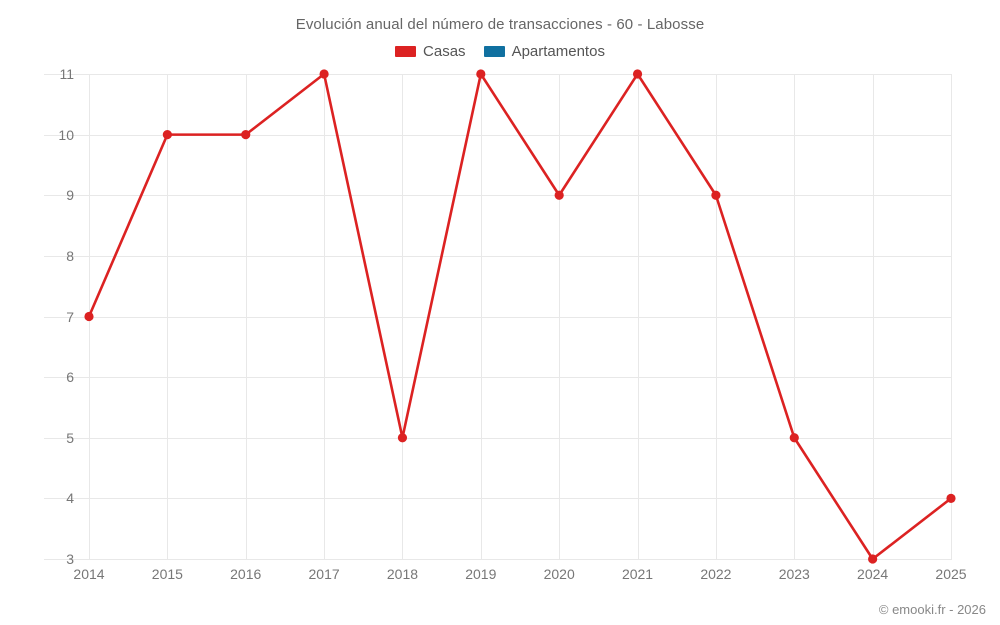 The height and width of the screenshot is (625, 1000). I want to click on x-axis-tick-label: 2020, so click(559, 574).